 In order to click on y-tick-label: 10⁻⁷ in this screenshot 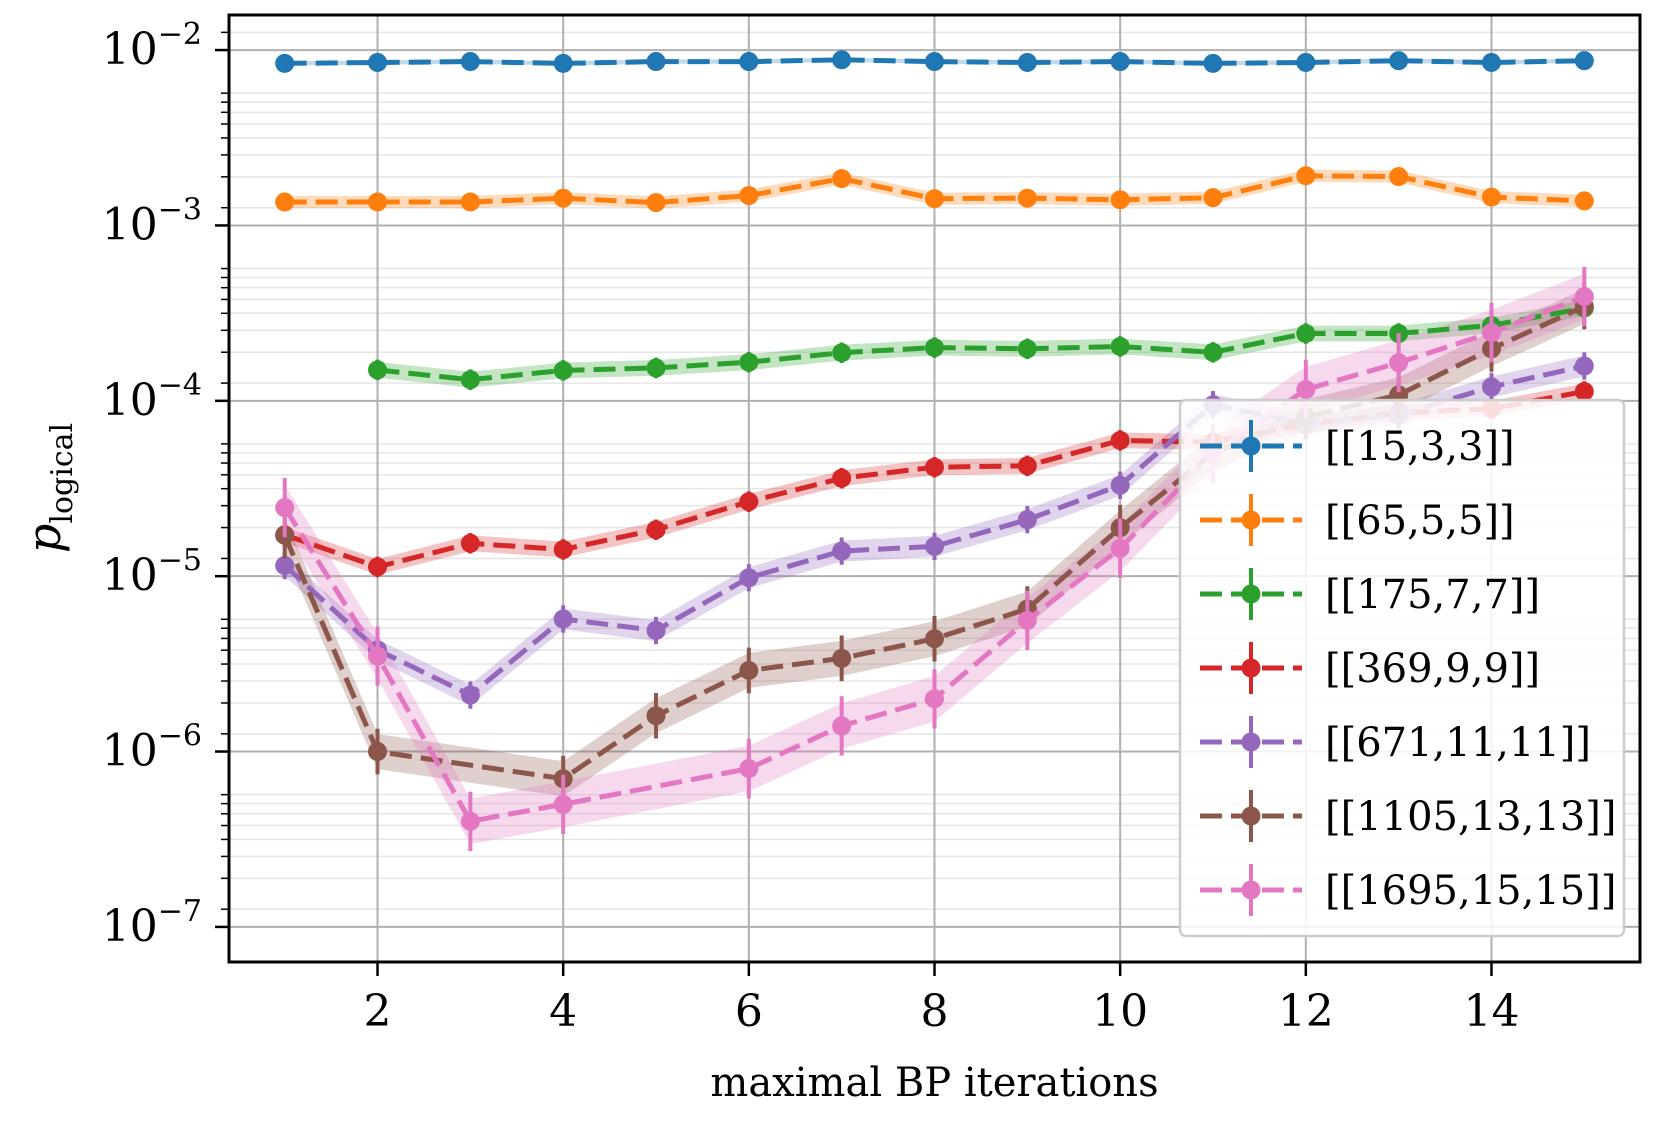, I will do `click(152, 923)`.